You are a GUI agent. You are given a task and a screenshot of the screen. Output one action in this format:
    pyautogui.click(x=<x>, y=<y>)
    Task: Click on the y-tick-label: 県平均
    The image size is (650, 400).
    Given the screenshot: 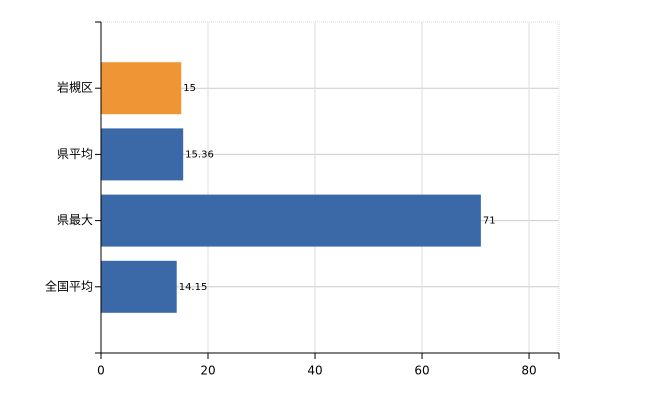 What is the action you would take?
    pyautogui.click(x=75, y=154)
    